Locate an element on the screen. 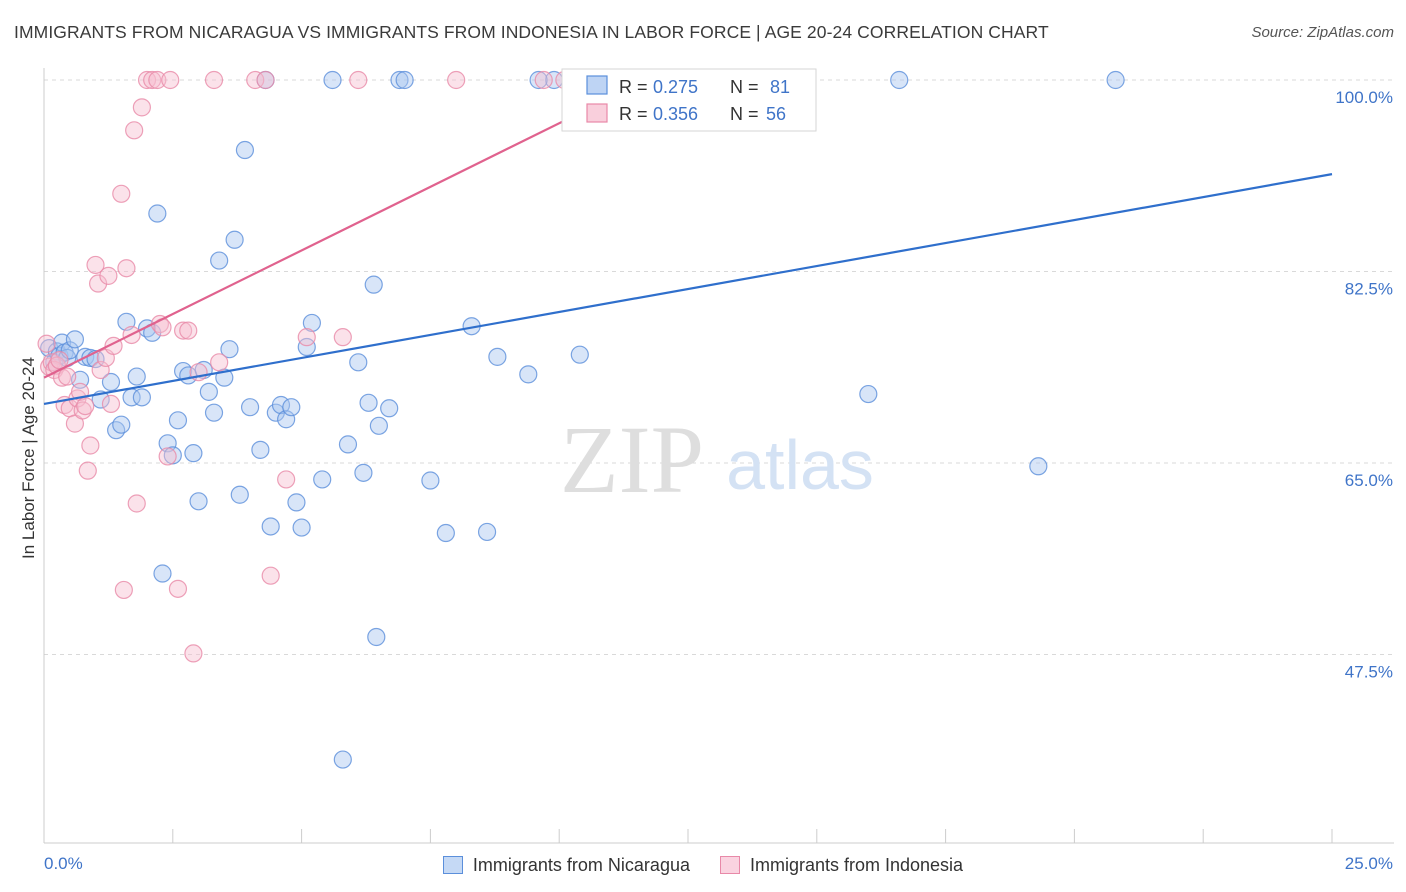 This screenshot has height=892, width=1406. legend-r-value-pink: 0.356 is located at coordinates (675, 114).